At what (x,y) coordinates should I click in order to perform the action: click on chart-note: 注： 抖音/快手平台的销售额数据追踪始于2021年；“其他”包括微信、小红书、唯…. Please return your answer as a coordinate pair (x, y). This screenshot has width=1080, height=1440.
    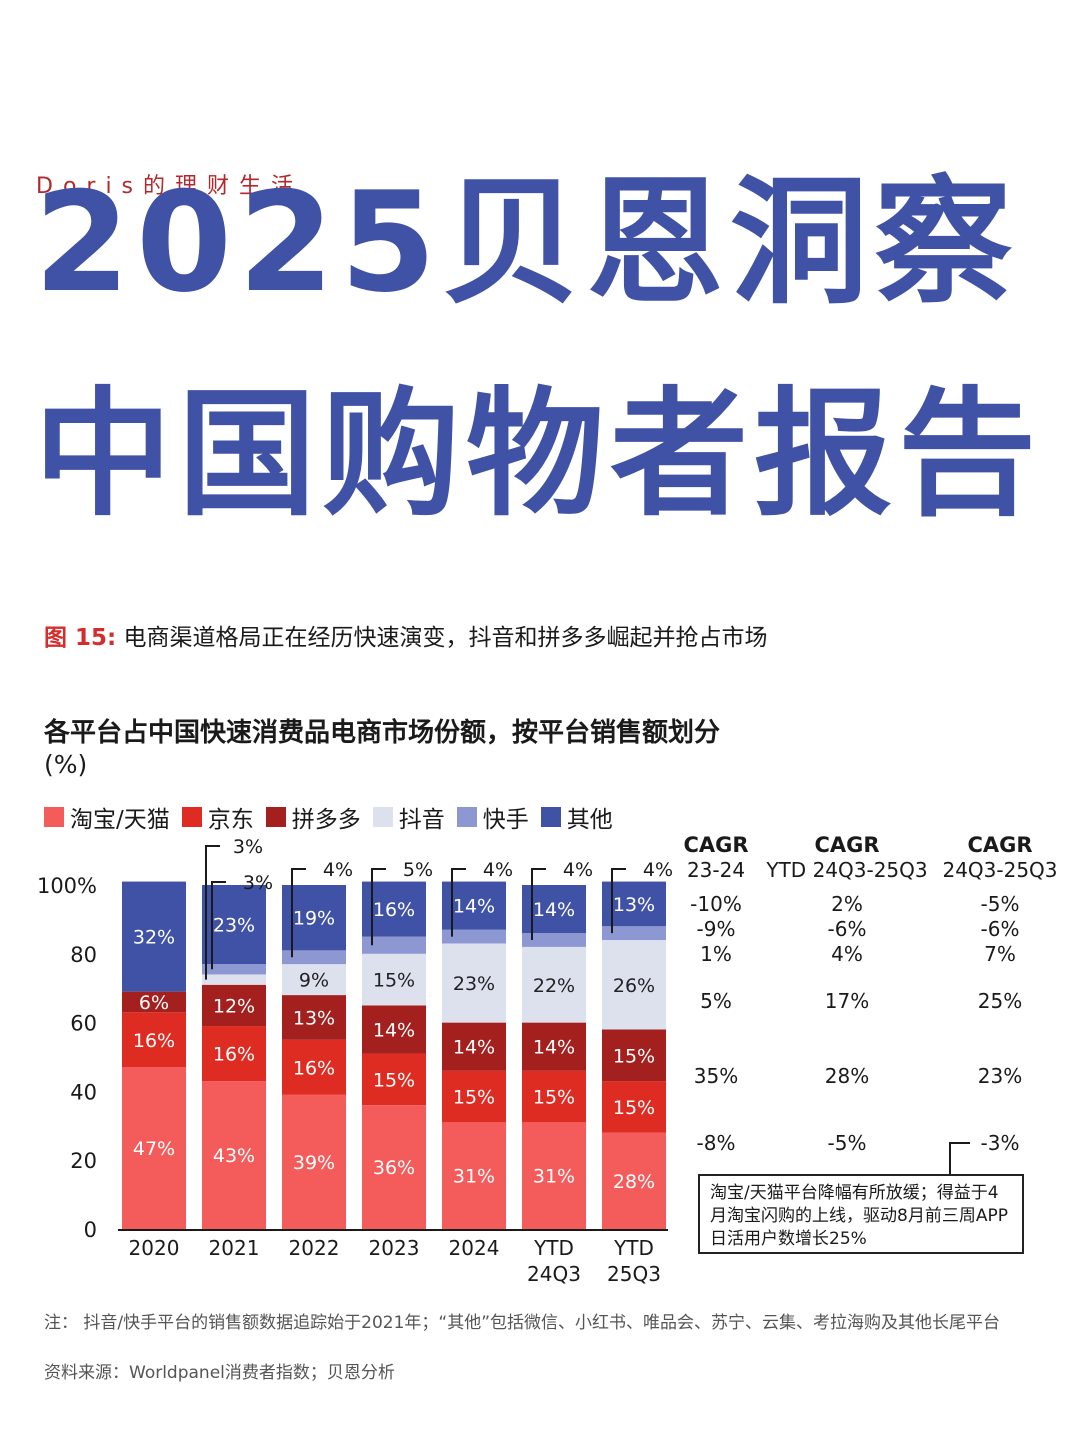
    Looking at the image, I should click on (522, 1323).